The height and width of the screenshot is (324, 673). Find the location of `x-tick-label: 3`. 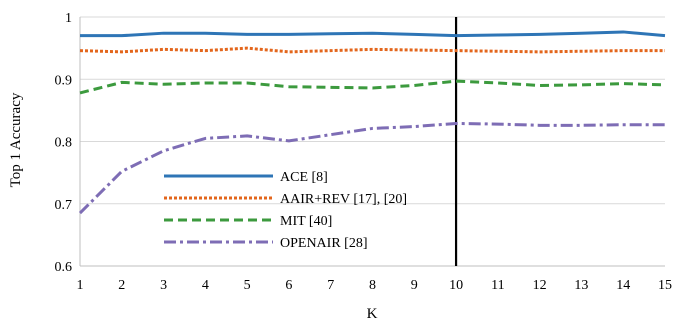

x-tick-label: 3 is located at coordinates (163, 285).